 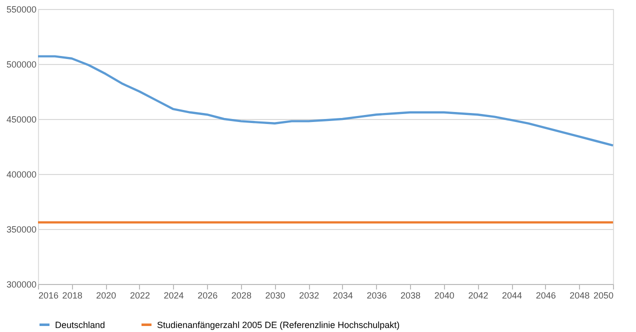 What do you see at coordinates (140, 295) in the screenshot?
I see `x-tick-label: 2022` at bounding box center [140, 295].